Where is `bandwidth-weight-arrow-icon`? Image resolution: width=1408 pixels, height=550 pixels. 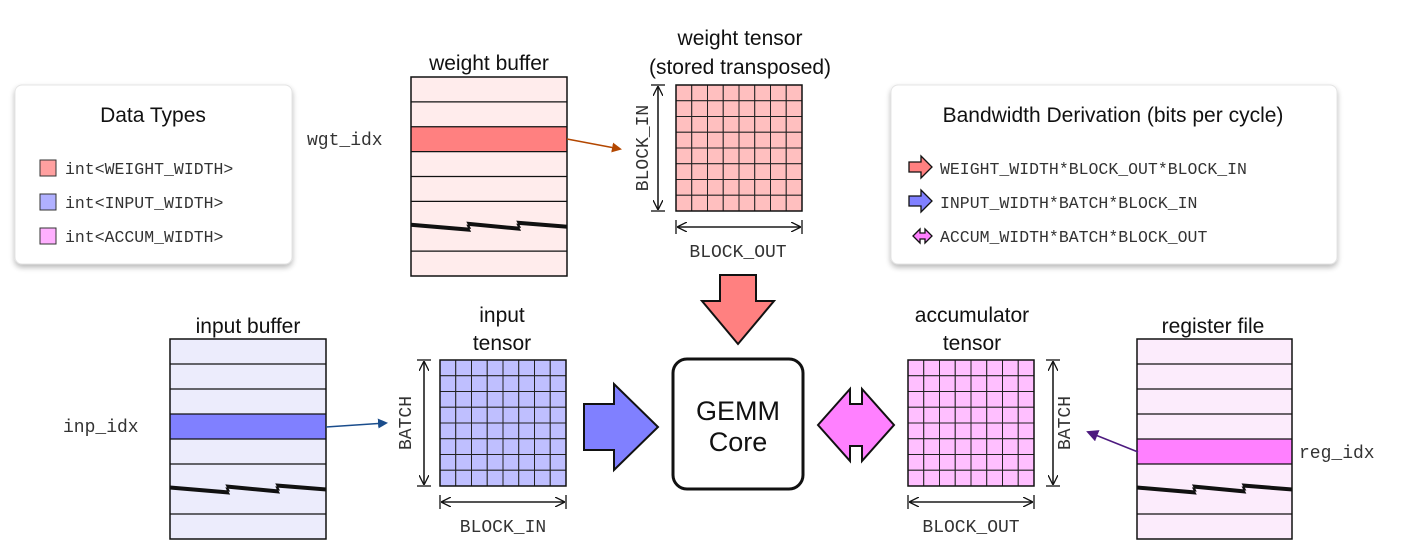 bandwidth-weight-arrow-icon is located at coordinates (920, 167).